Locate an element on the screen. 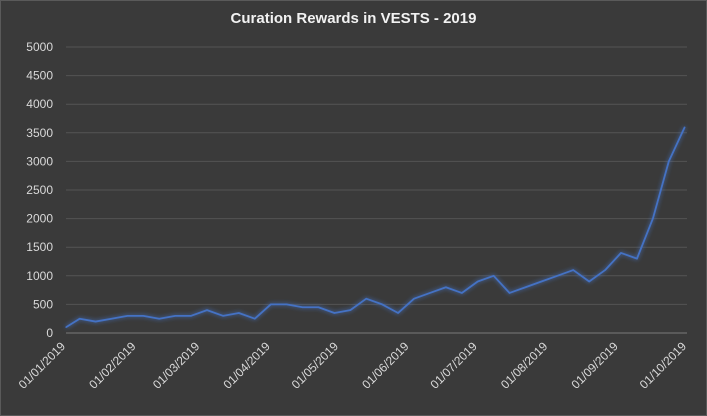 Image resolution: width=707 pixels, height=416 pixels. y-tick-label: 3500 is located at coordinates (39, 133).